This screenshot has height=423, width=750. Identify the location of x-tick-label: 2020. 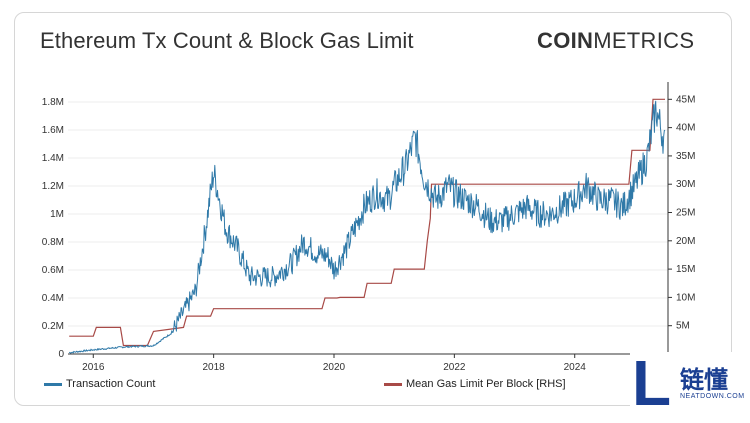
(334, 367).